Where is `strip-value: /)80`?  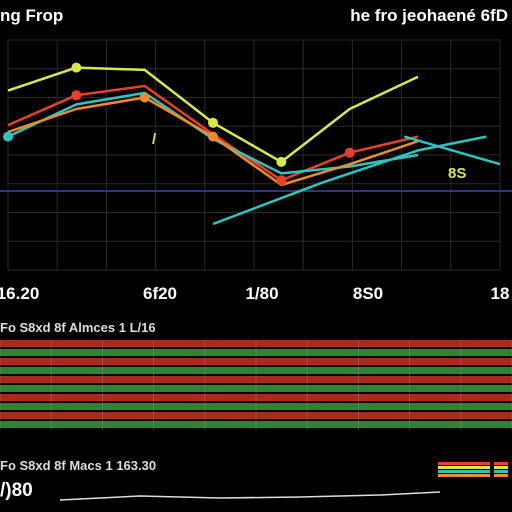 strip-value: /)80 is located at coordinates (16, 490).